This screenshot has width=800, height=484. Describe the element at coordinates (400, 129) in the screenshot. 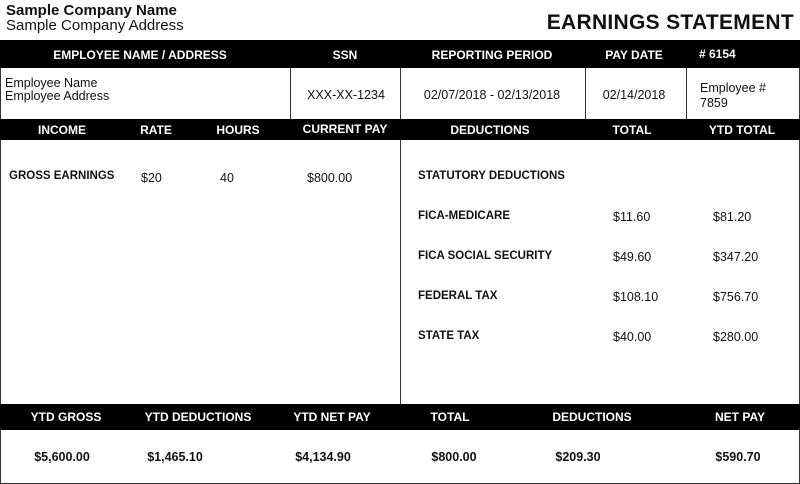

I see `detail-header-bar` at that location.